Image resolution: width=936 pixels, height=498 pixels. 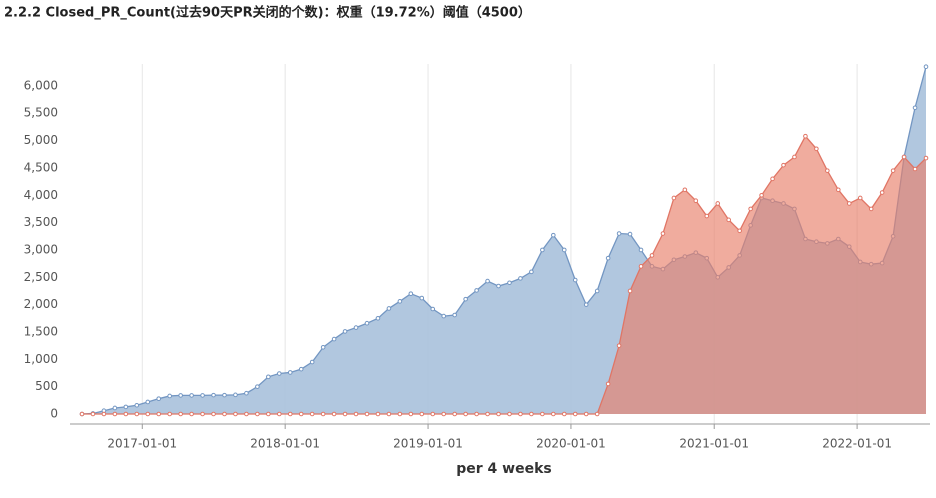 What do you see at coordinates (142, 444) in the screenshot?
I see `x-tick-label: 2017-01-01` at bounding box center [142, 444].